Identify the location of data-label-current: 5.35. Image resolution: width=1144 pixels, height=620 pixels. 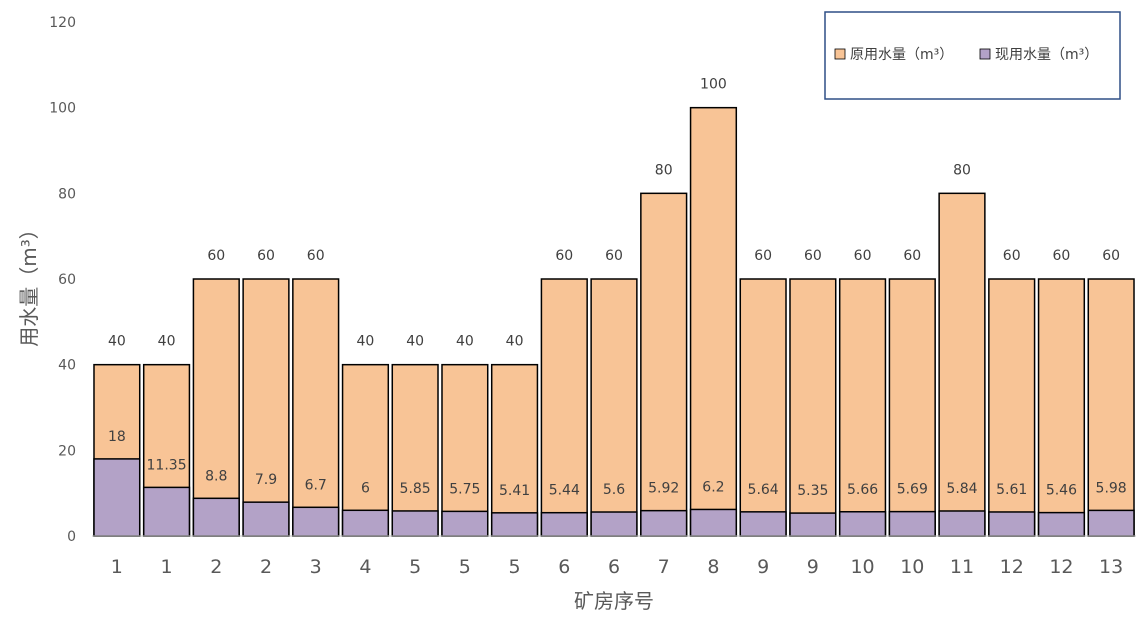
(812, 491).